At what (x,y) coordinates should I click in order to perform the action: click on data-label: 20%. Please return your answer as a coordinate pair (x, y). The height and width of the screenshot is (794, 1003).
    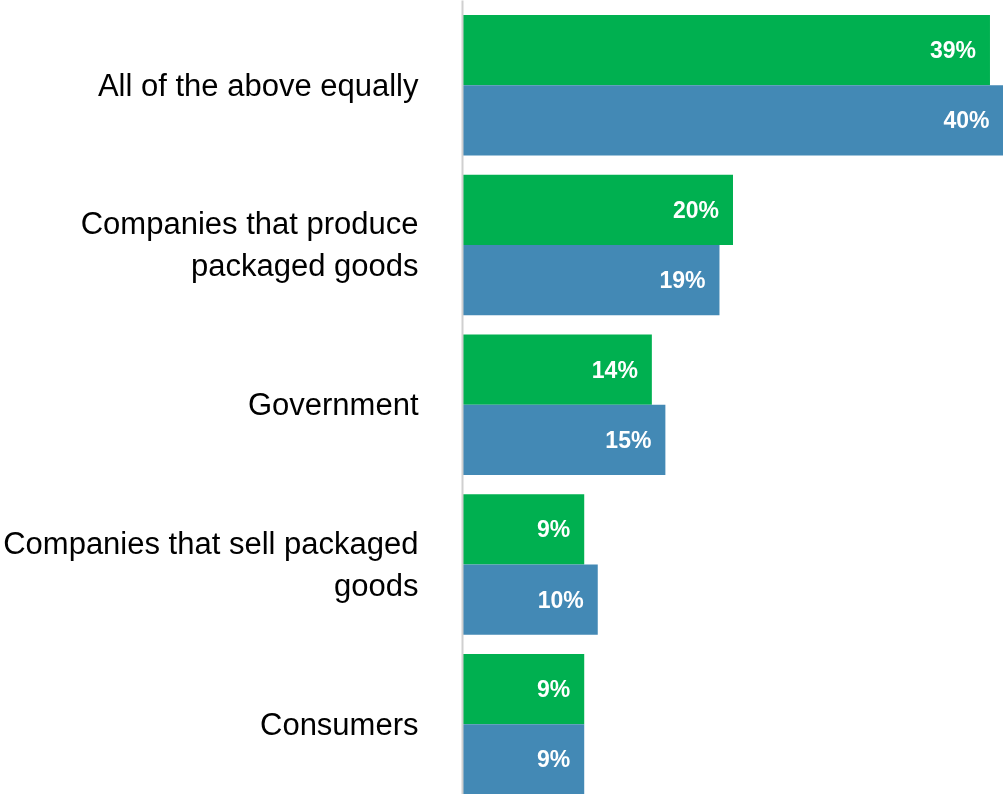
    Looking at the image, I should click on (696, 209).